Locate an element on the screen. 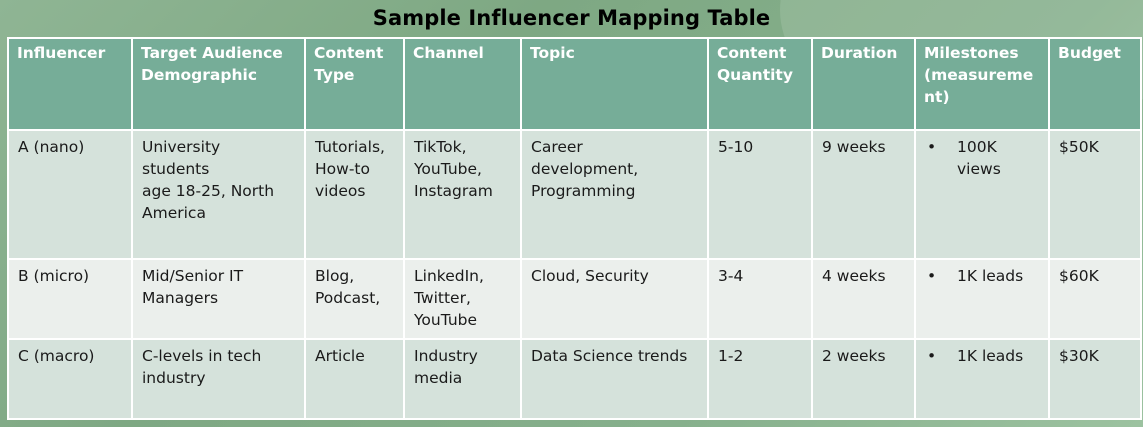  cell-duration: 9 weeks is located at coordinates (863, 194).